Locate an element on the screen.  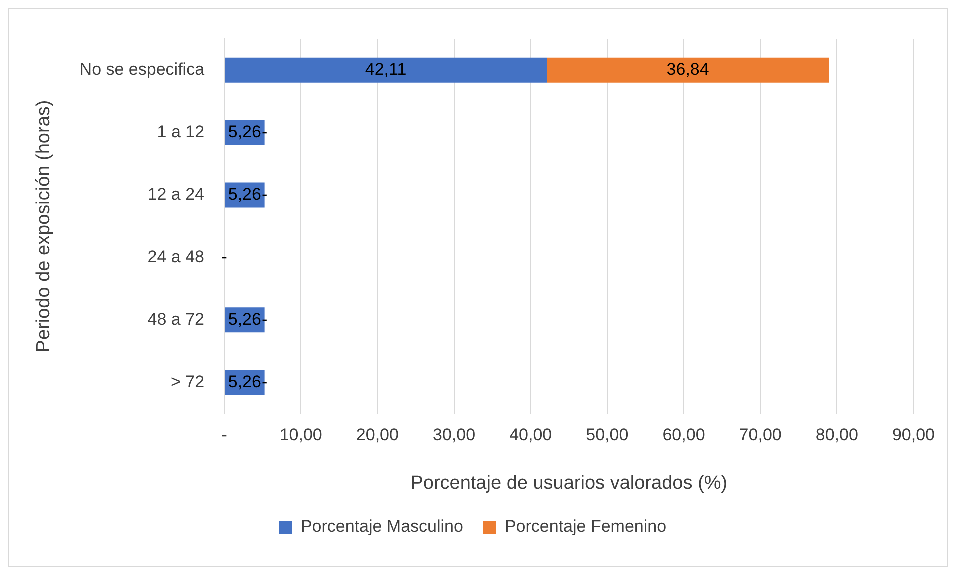
y-axis-title: Periodo de exposición (horas) is located at coordinates (44, 226).